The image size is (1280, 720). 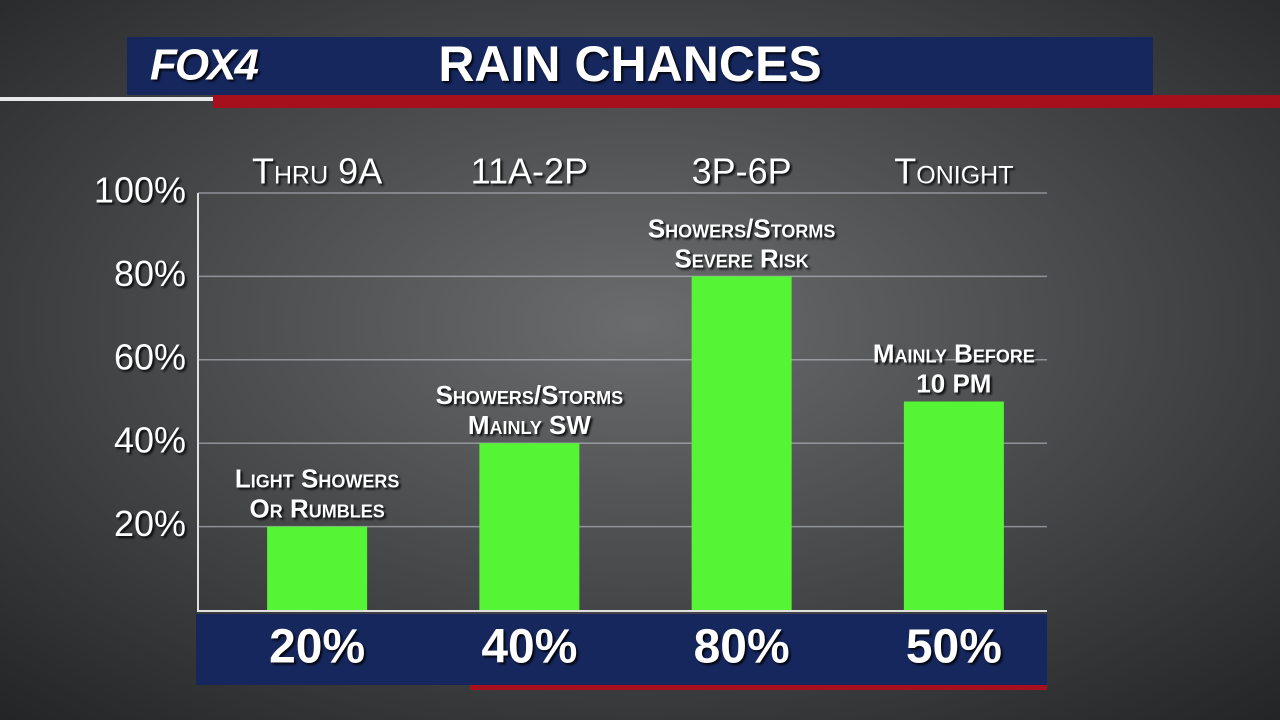 What do you see at coordinates (150, 273) in the screenshot?
I see `y-tick-label: 80%` at bounding box center [150, 273].